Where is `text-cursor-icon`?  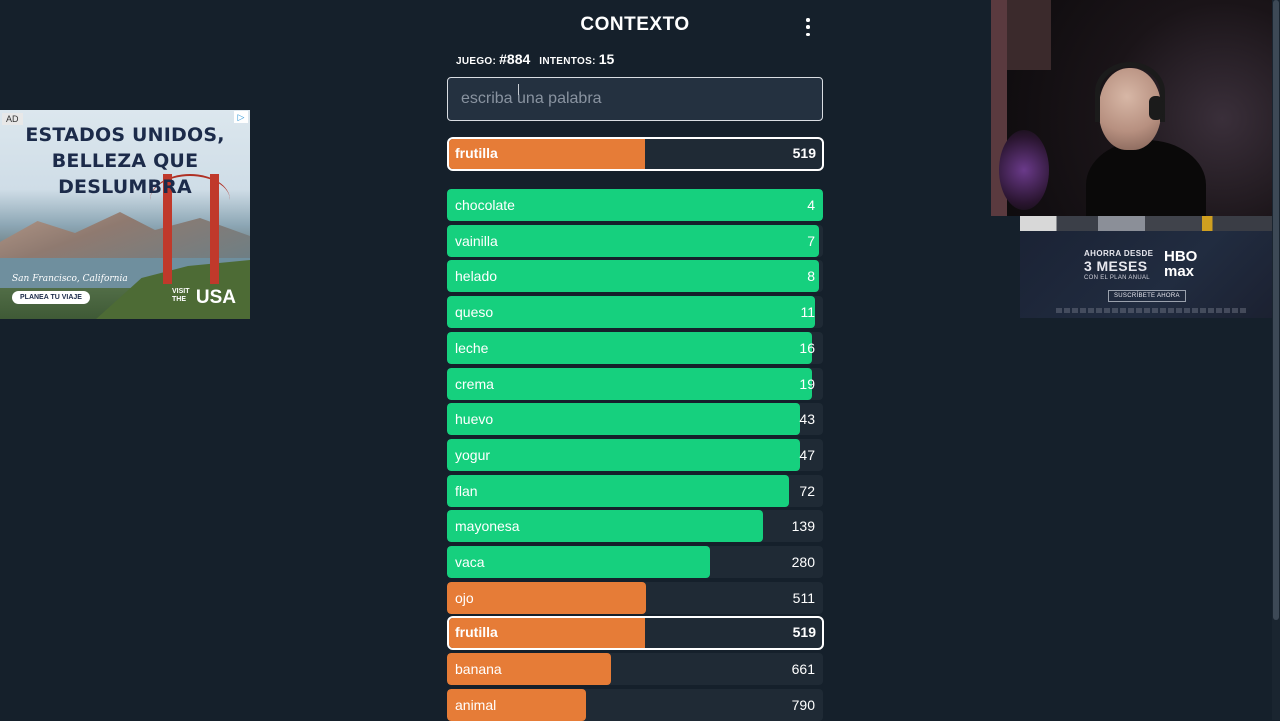 text-cursor-icon is located at coordinates (518, 89).